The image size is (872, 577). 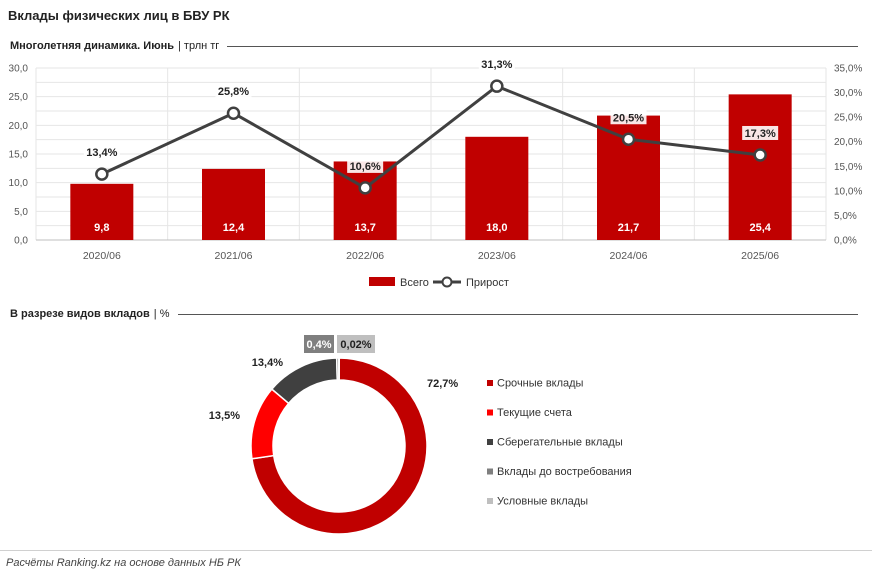 I want to click on section-header-types: В разрезе видов вкладов | %, so click(x=434, y=314).